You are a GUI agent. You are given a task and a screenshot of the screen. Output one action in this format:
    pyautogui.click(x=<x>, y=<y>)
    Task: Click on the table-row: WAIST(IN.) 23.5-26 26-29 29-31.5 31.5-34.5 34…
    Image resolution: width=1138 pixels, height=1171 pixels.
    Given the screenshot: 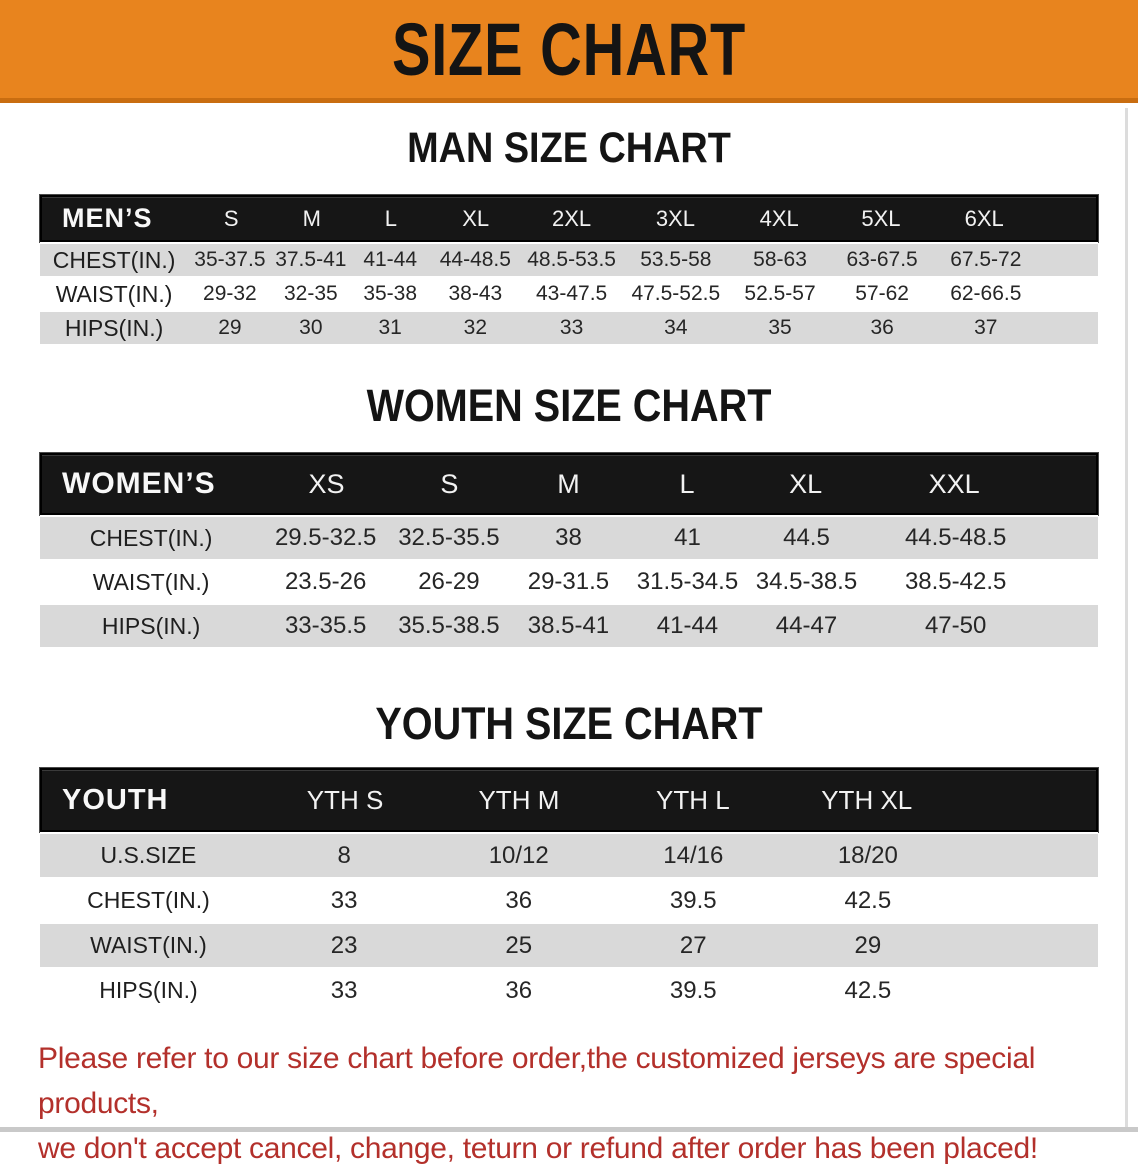 What is the action you would take?
    pyautogui.click(x=569, y=581)
    